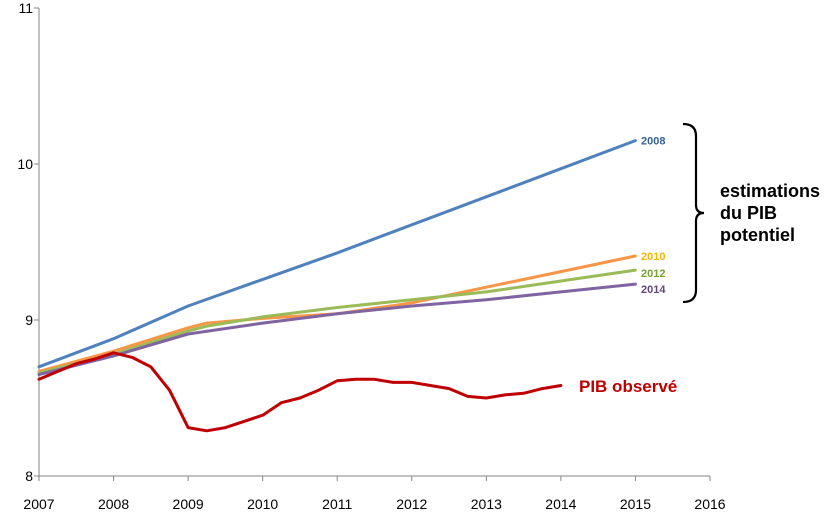 The height and width of the screenshot is (516, 830). I want to click on series-end-label-2014: 2014, so click(653, 290).